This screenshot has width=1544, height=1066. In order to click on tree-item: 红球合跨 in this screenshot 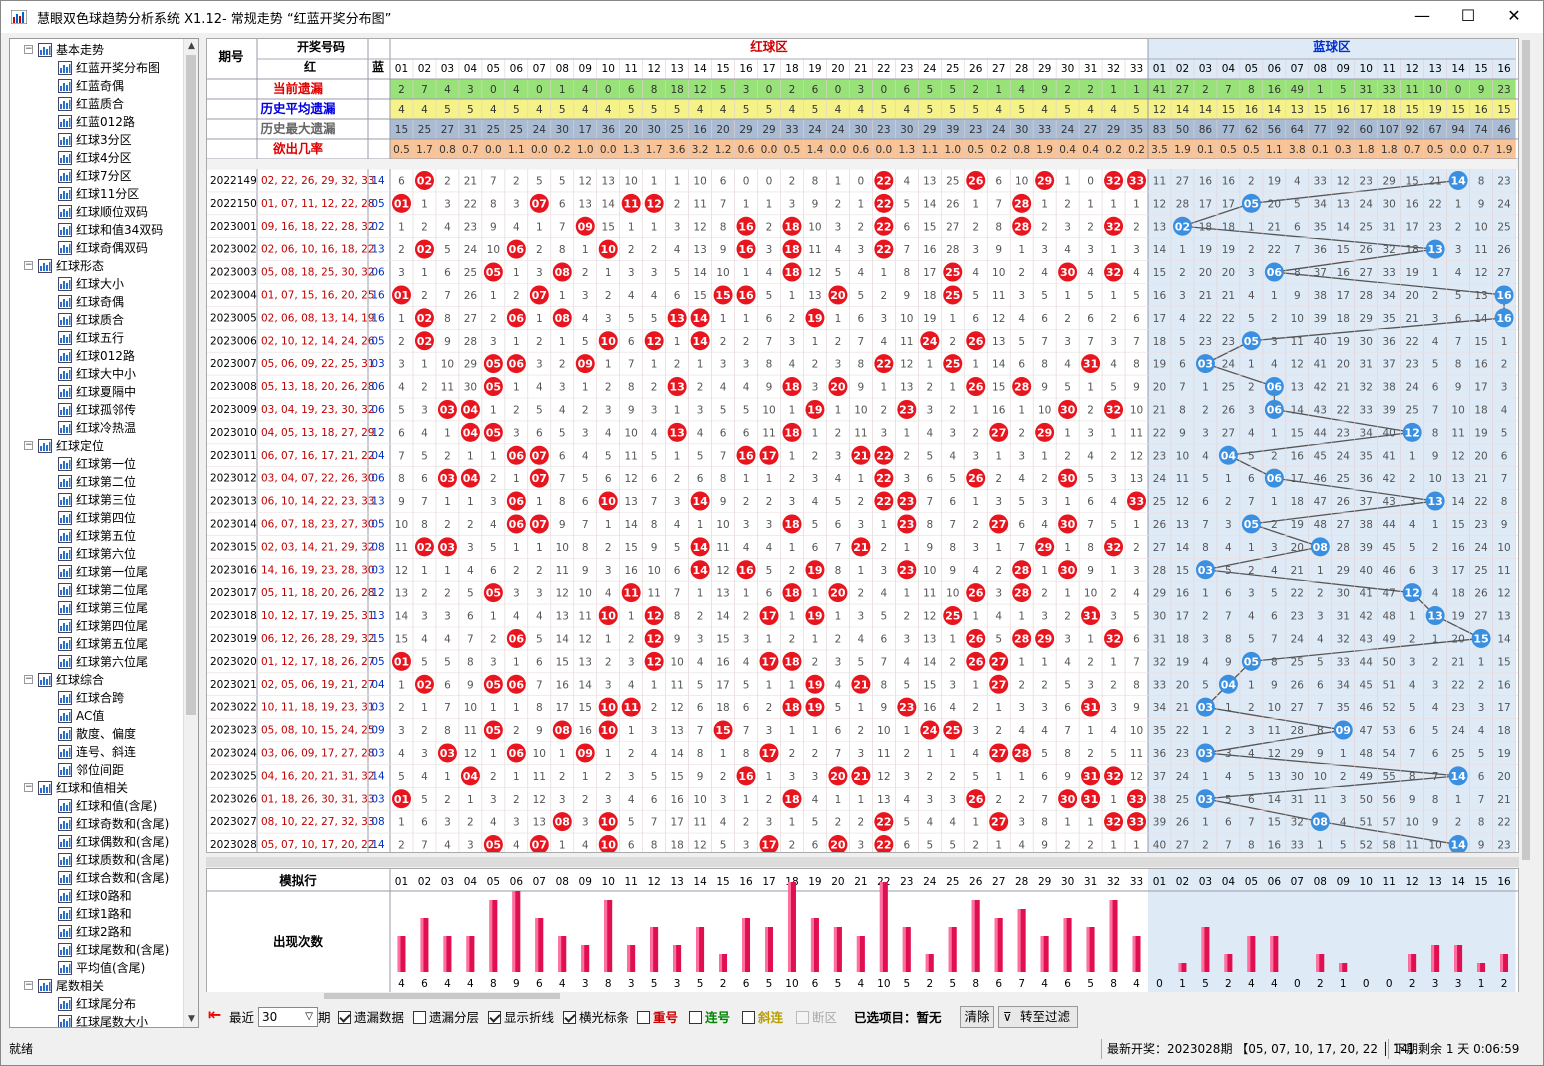, I will do `click(97, 698)`.